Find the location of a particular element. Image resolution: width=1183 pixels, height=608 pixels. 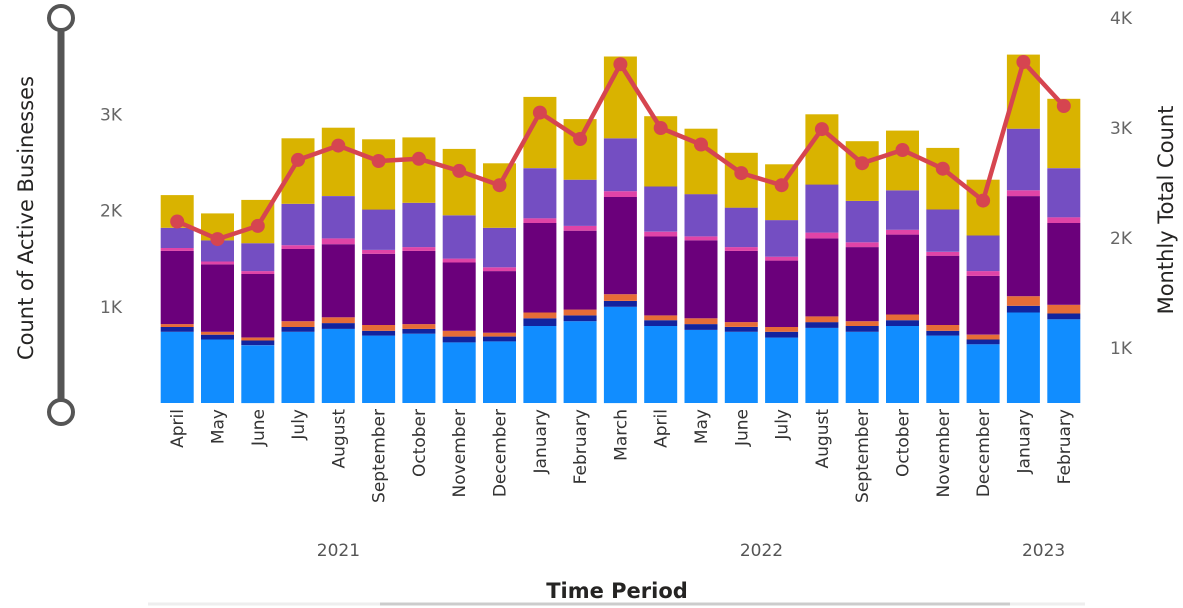

slider-bottom-handle is located at coordinates (61, 412).